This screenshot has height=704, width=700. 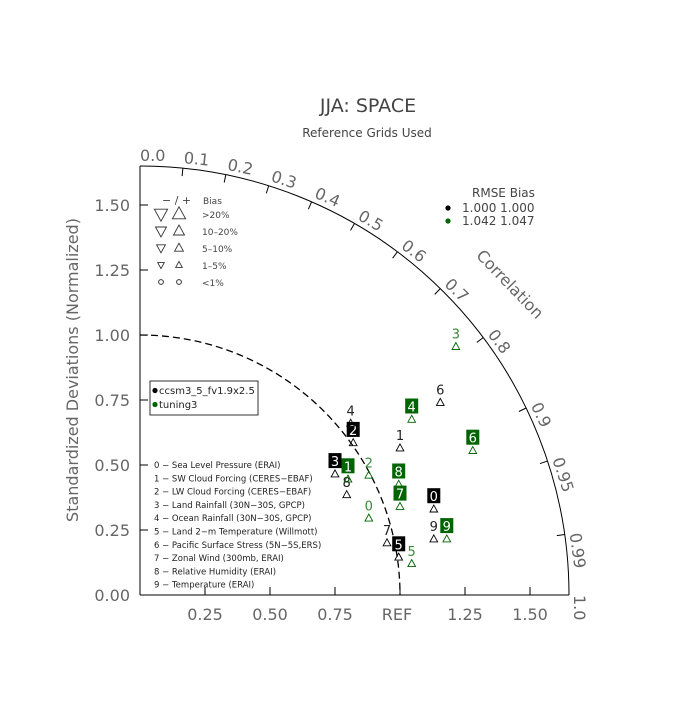 I want to click on x-tick-label: 1.25, so click(x=465, y=614).